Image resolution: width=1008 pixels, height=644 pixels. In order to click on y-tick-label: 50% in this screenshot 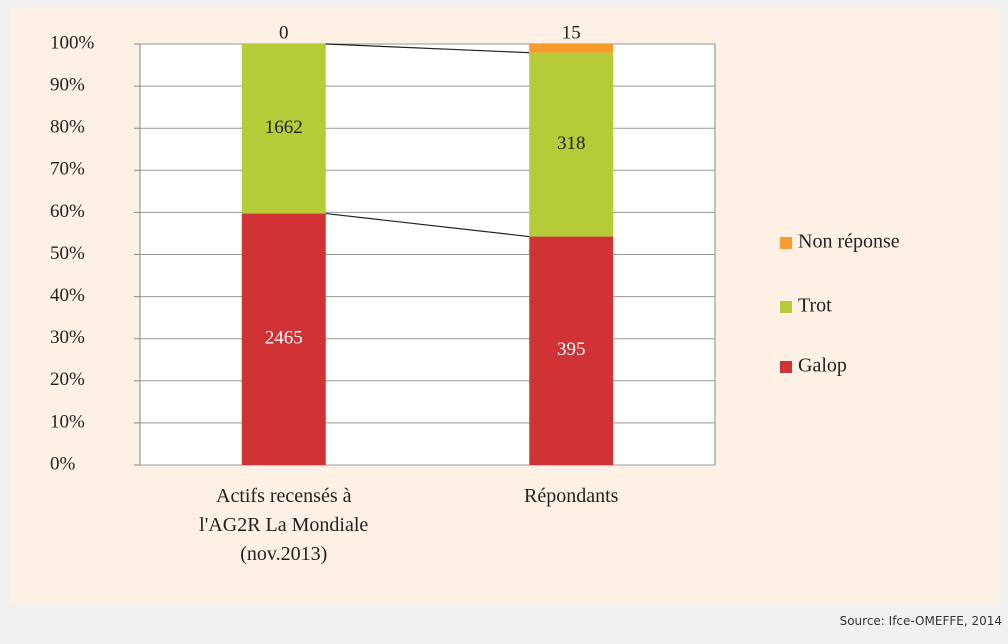, I will do `click(67, 253)`.